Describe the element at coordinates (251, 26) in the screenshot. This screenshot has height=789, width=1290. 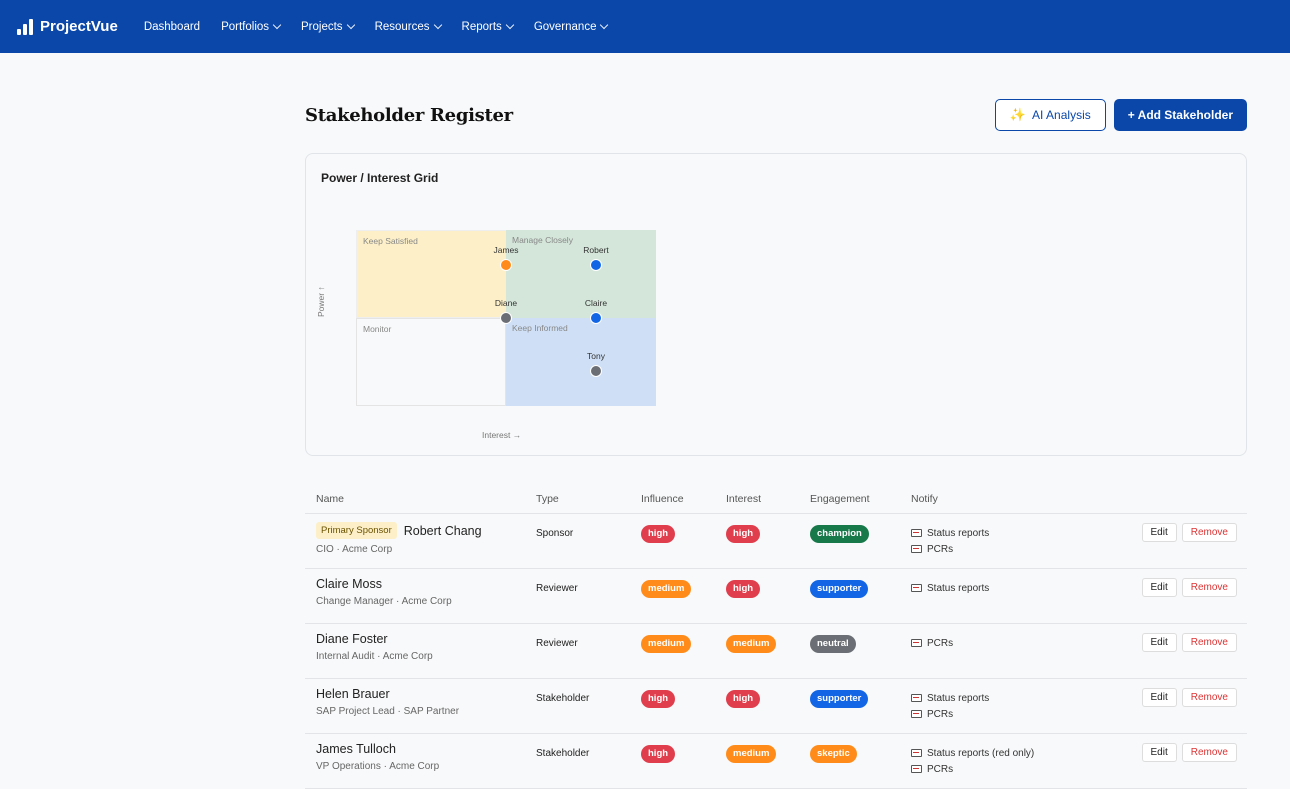
I see `nav-portfolios: Portfolios` at that location.